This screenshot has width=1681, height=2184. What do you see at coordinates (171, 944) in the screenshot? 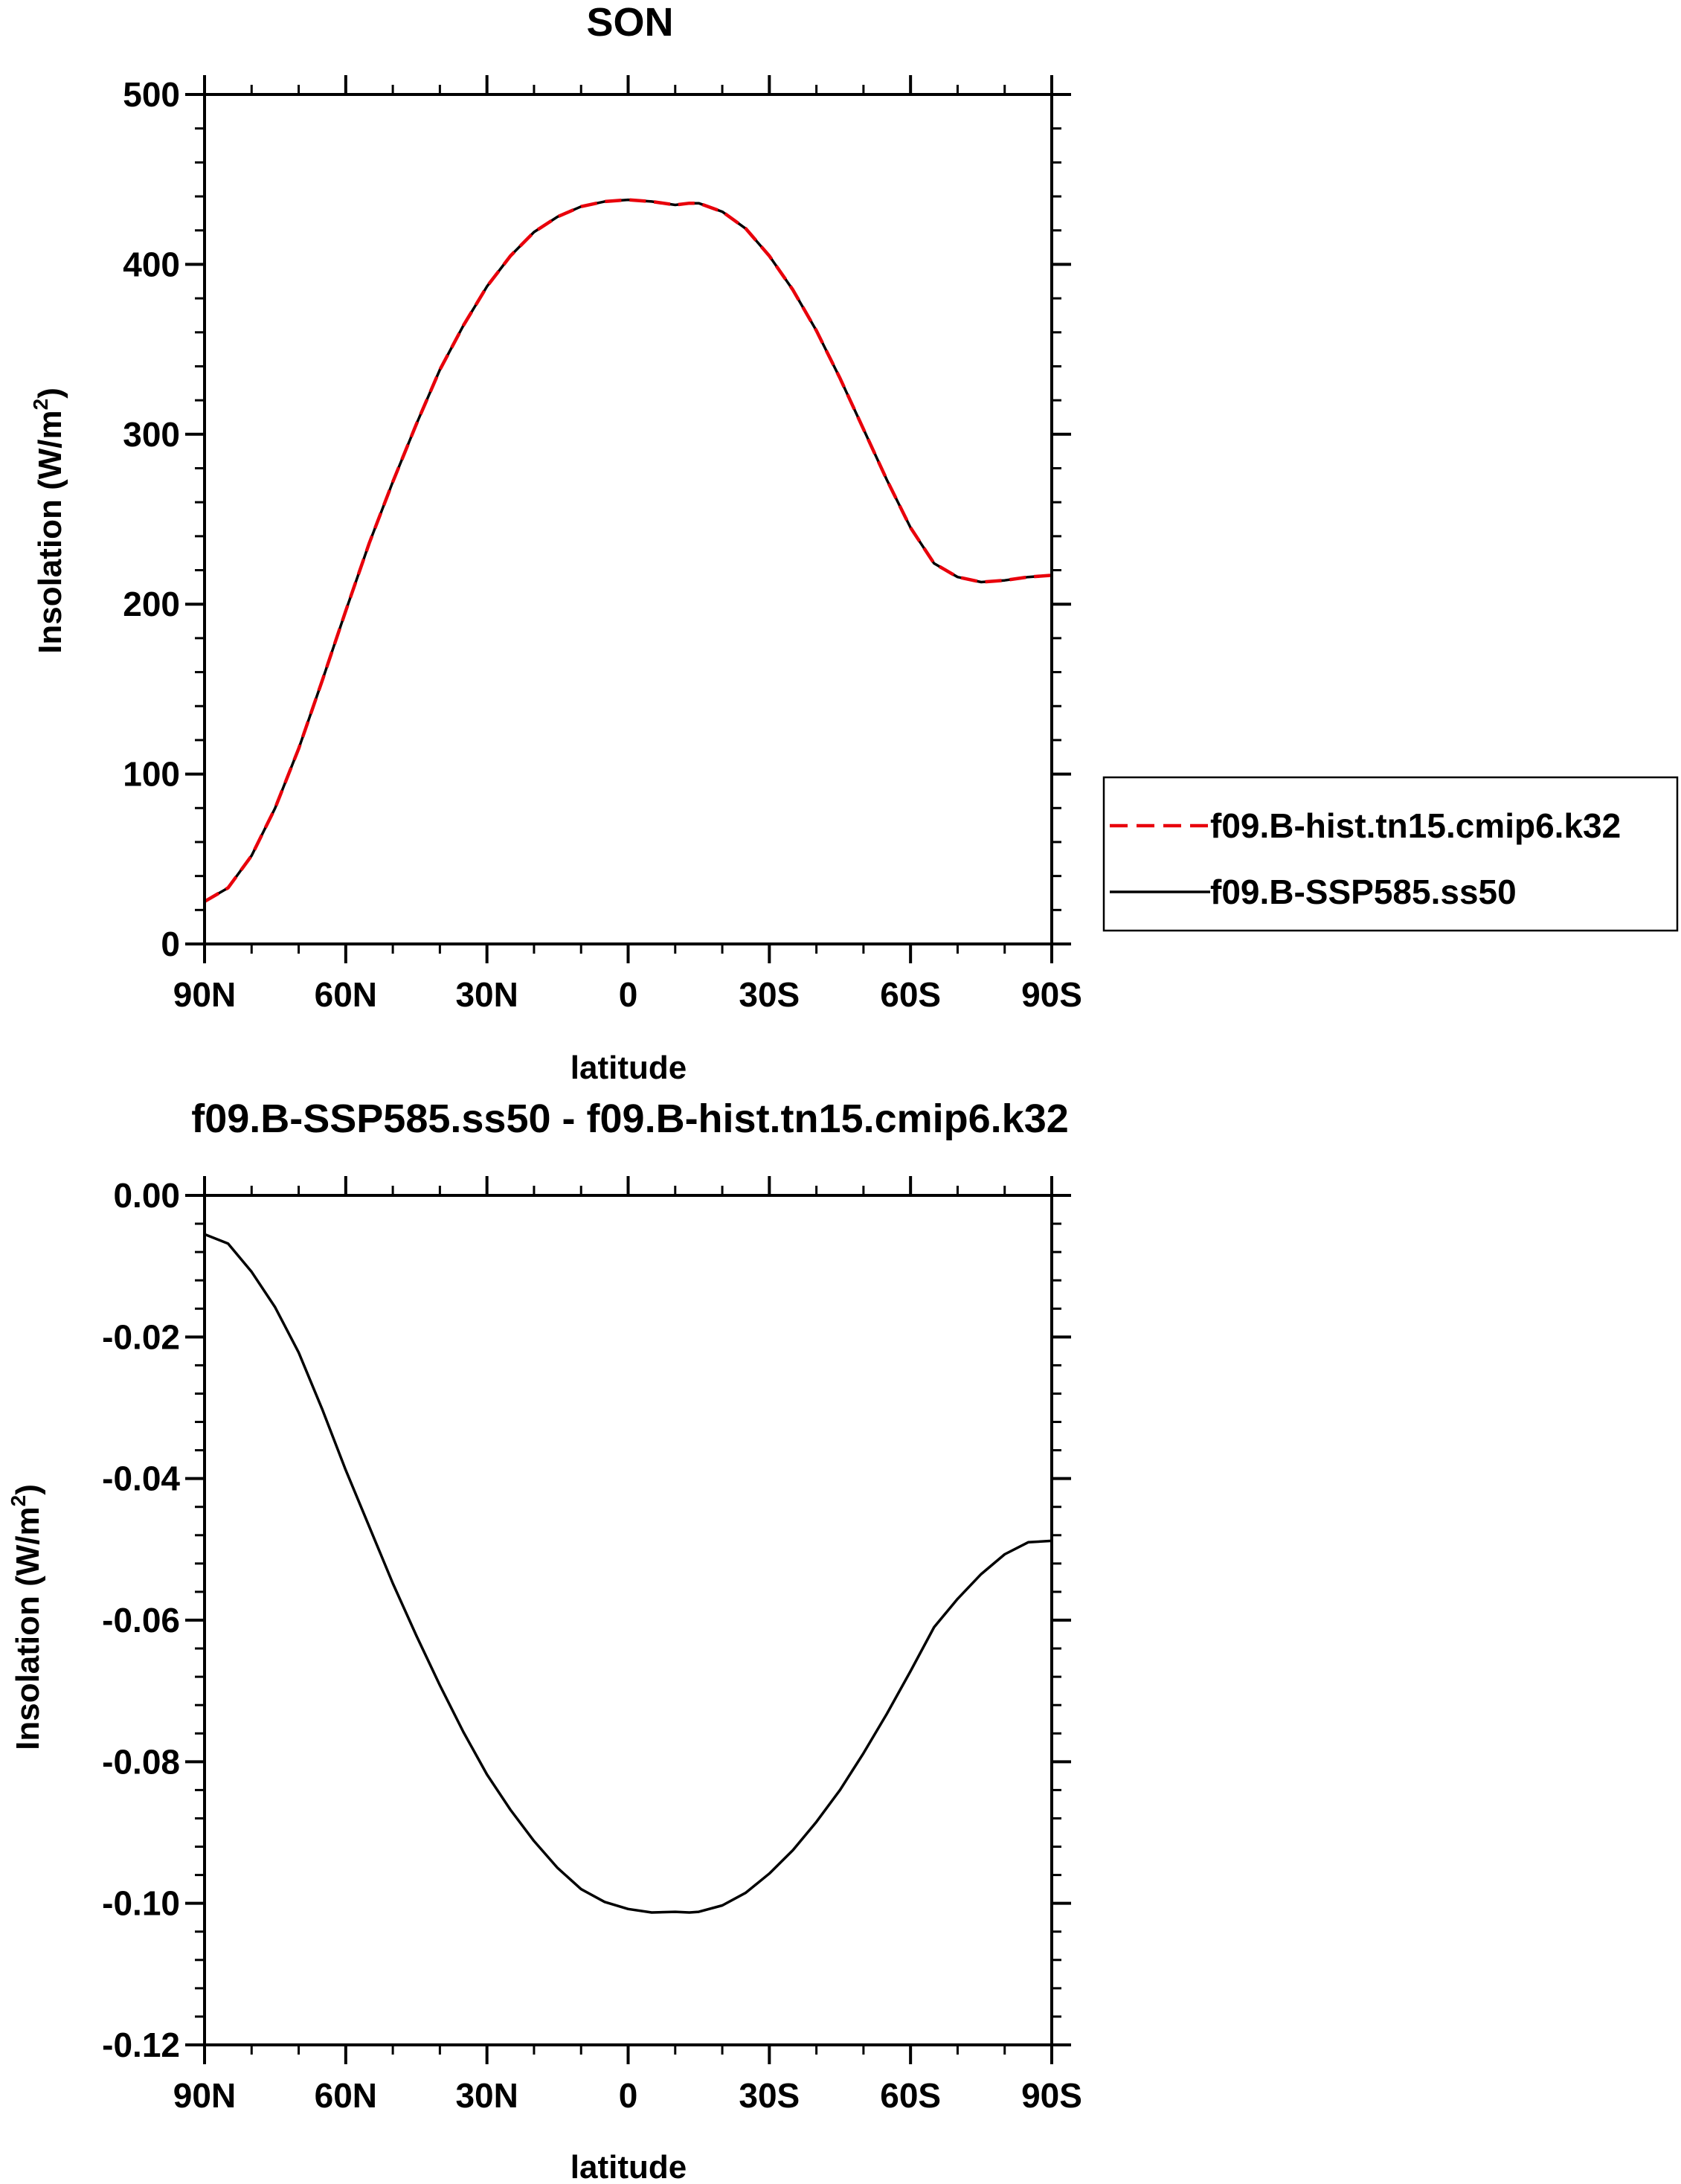
I see `y-tick-label: 0` at bounding box center [171, 944].